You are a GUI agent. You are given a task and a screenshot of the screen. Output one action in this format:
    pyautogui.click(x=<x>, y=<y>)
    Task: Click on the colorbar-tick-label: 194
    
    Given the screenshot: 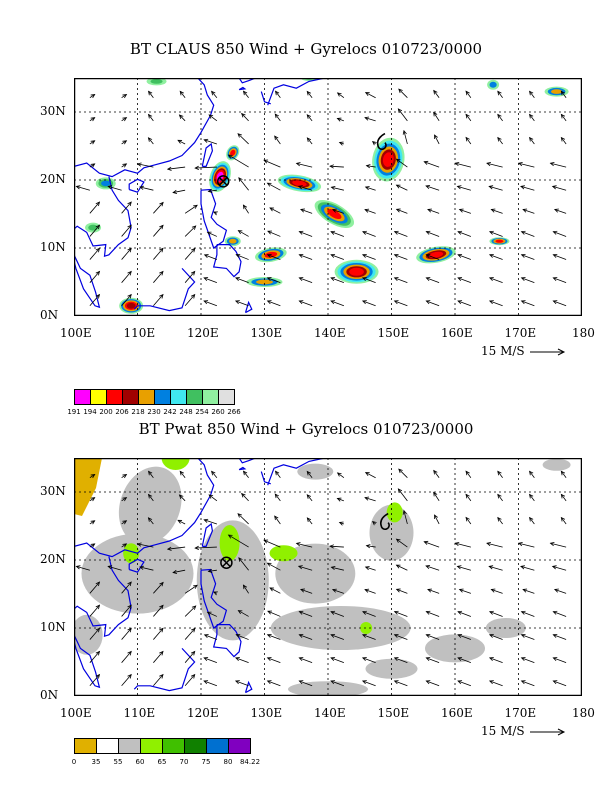 What is the action you would take?
    pyautogui.click(x=90, y=412)
    